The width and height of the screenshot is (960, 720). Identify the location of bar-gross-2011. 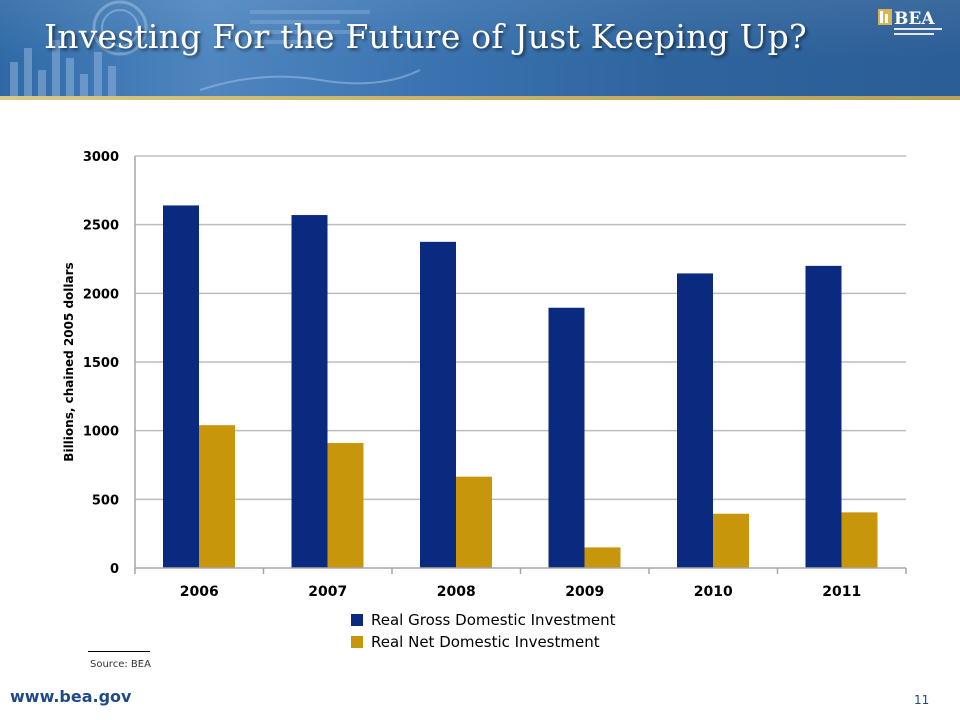
(823, 416).